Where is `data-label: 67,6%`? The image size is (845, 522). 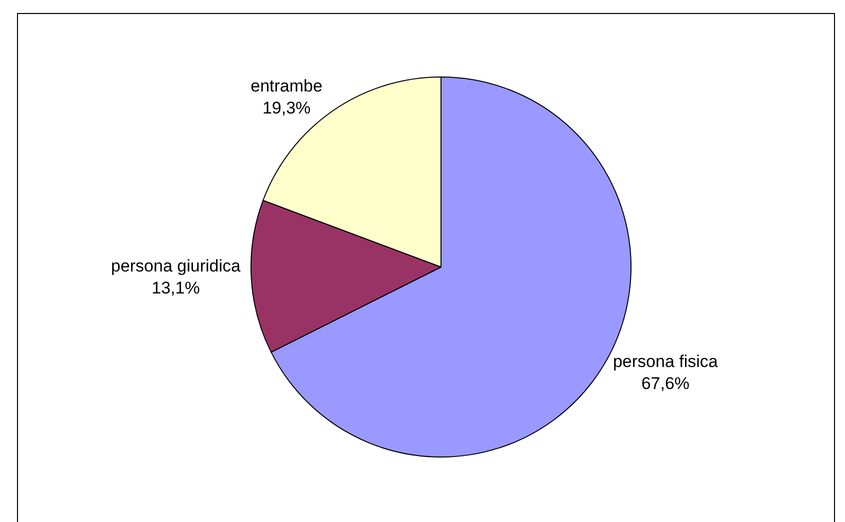 data-label: 67,6% is located at coordinates (665, 383).